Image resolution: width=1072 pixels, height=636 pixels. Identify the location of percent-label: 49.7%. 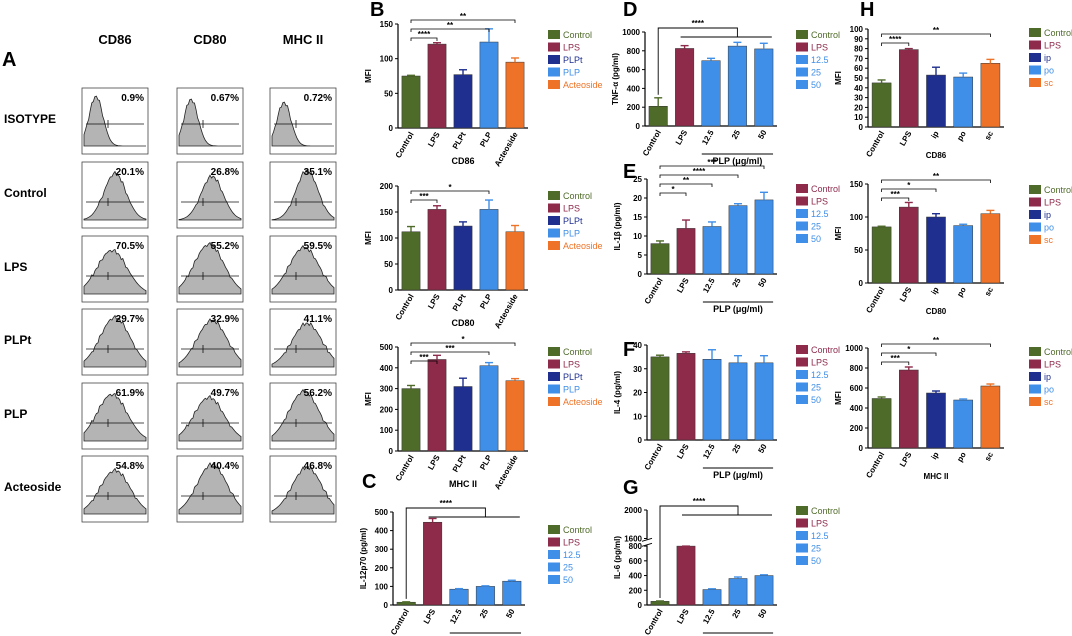
(225, 393).